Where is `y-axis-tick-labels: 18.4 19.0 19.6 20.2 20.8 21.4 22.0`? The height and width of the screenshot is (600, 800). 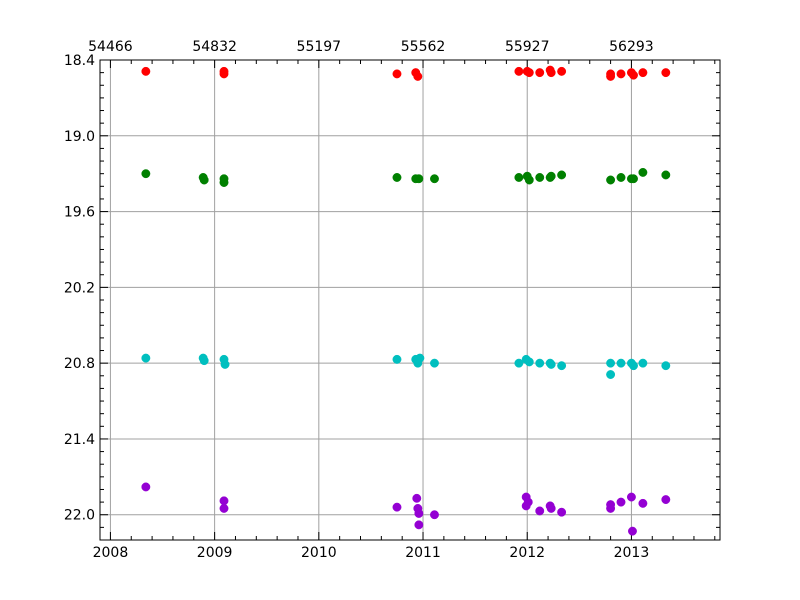 y-axis-tick-labels: 18.4 19.0 19.6 20.2 20.8 21.4 22.0 is located at coordinates (79, 288).